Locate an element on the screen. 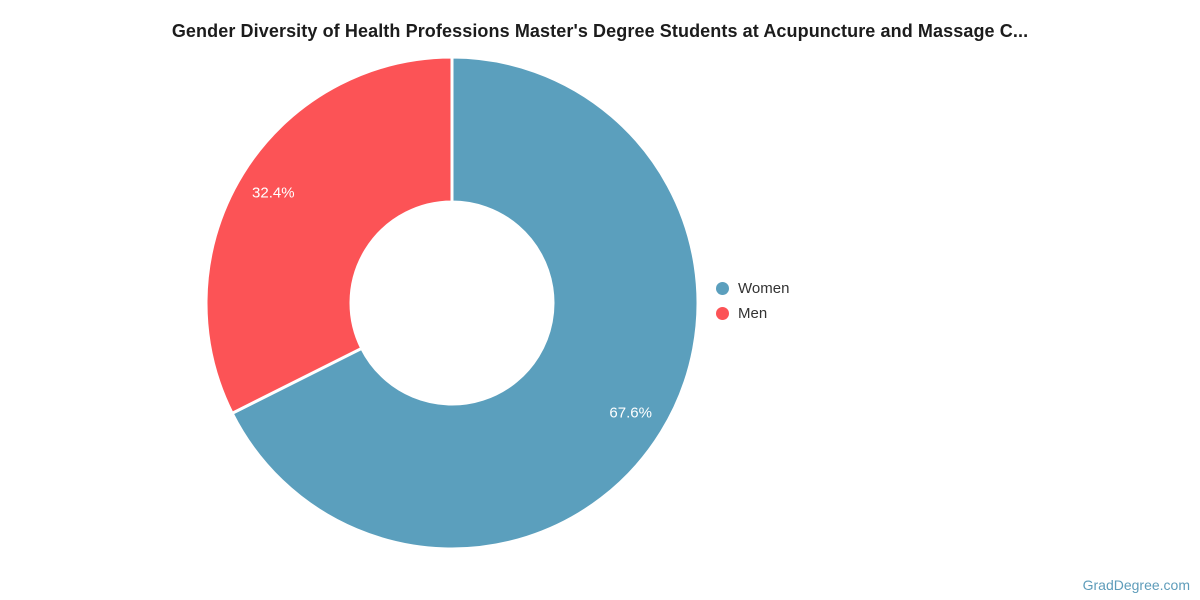 The height and width of the screenshot is (600, 1200). legend-marker-women-icon is located at coordinates (722, 288).